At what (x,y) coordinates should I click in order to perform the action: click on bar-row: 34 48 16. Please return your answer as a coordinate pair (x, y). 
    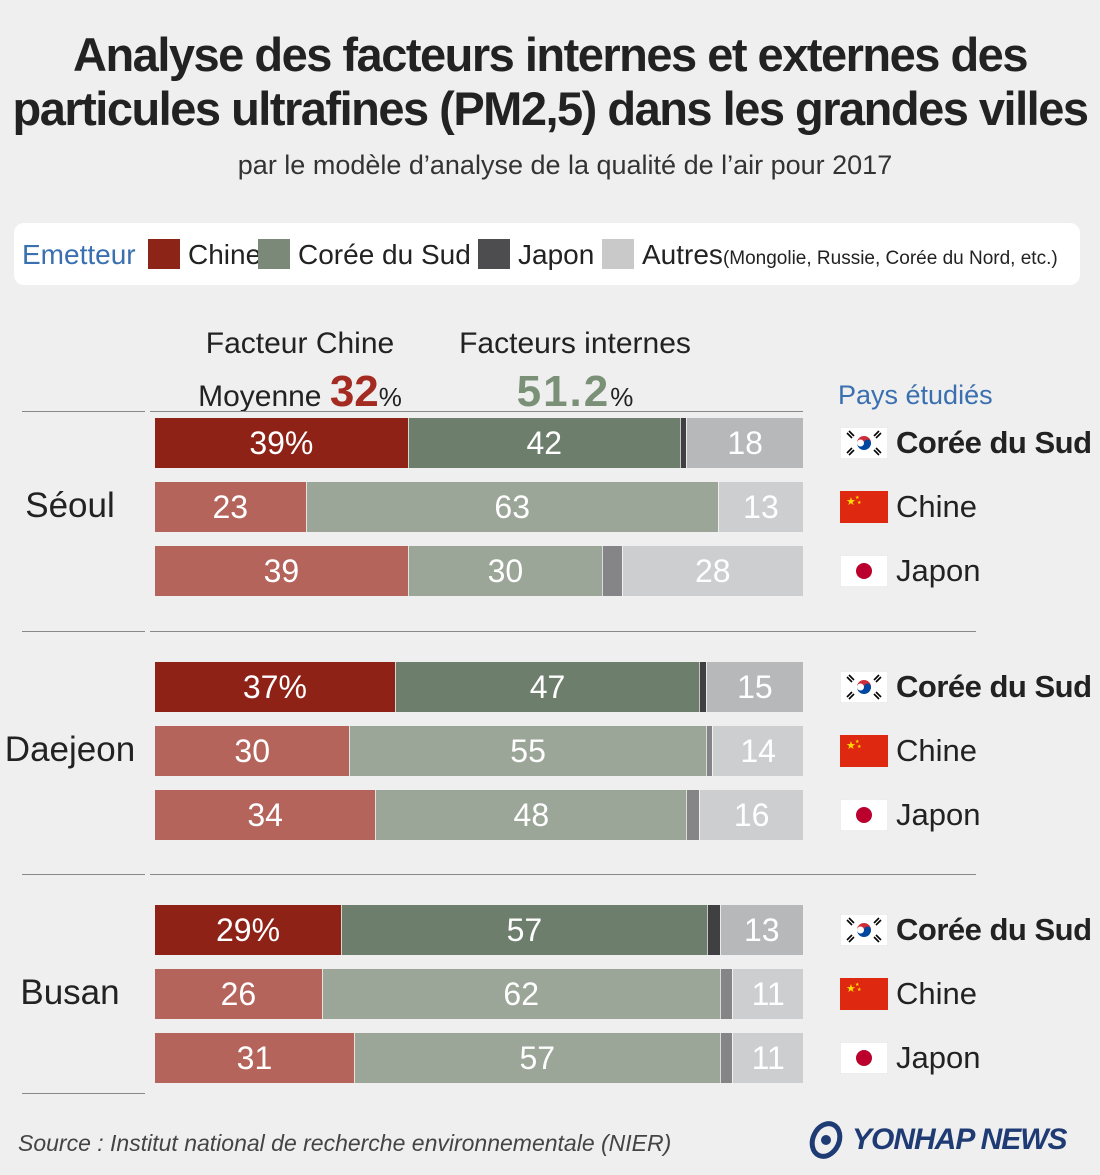
    Looking at the image, I should click on (479, 815).